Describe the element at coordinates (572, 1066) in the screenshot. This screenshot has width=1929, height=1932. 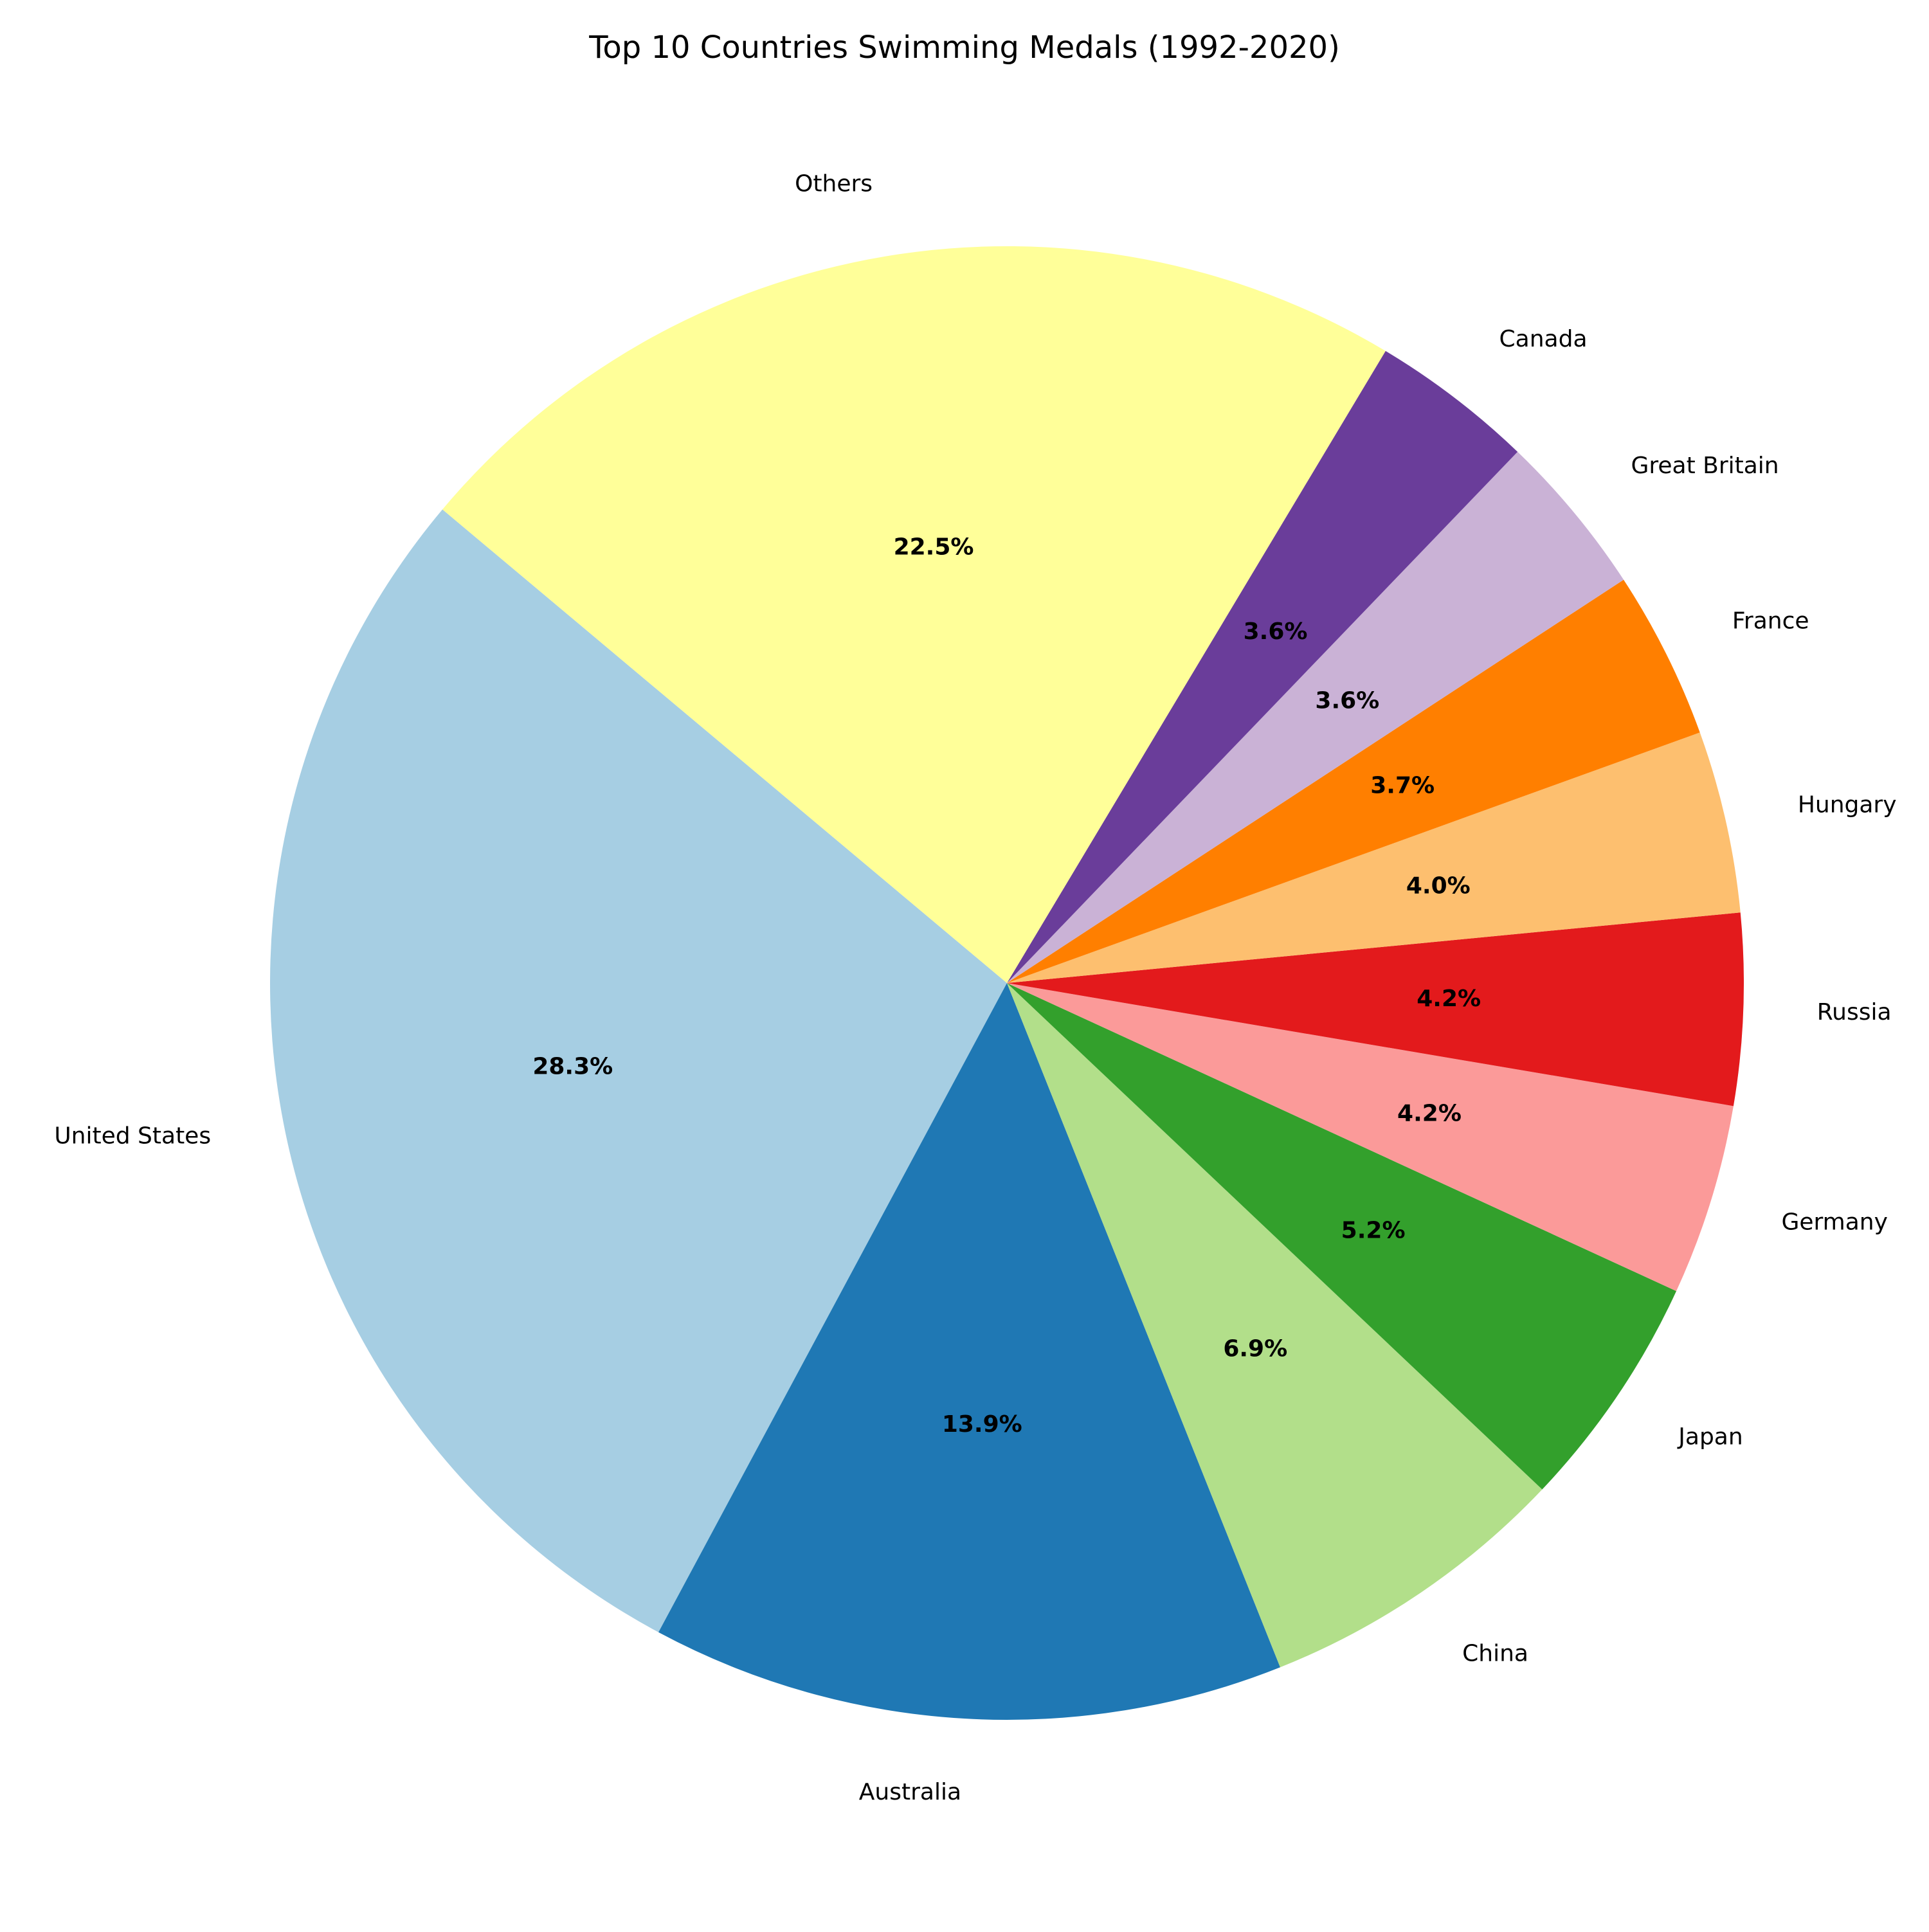
I see `slice-percent-united-states: 28.3%` at that location.